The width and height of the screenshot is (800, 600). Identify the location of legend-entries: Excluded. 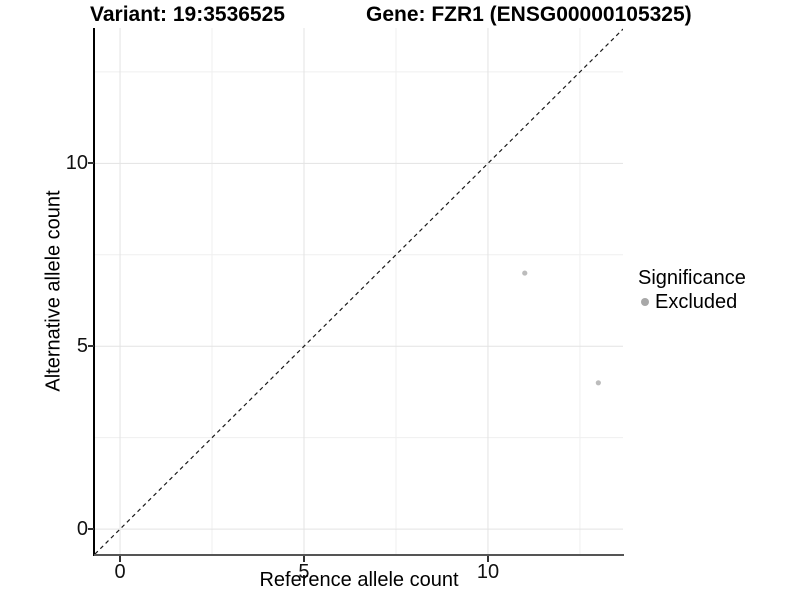
(692, 302).